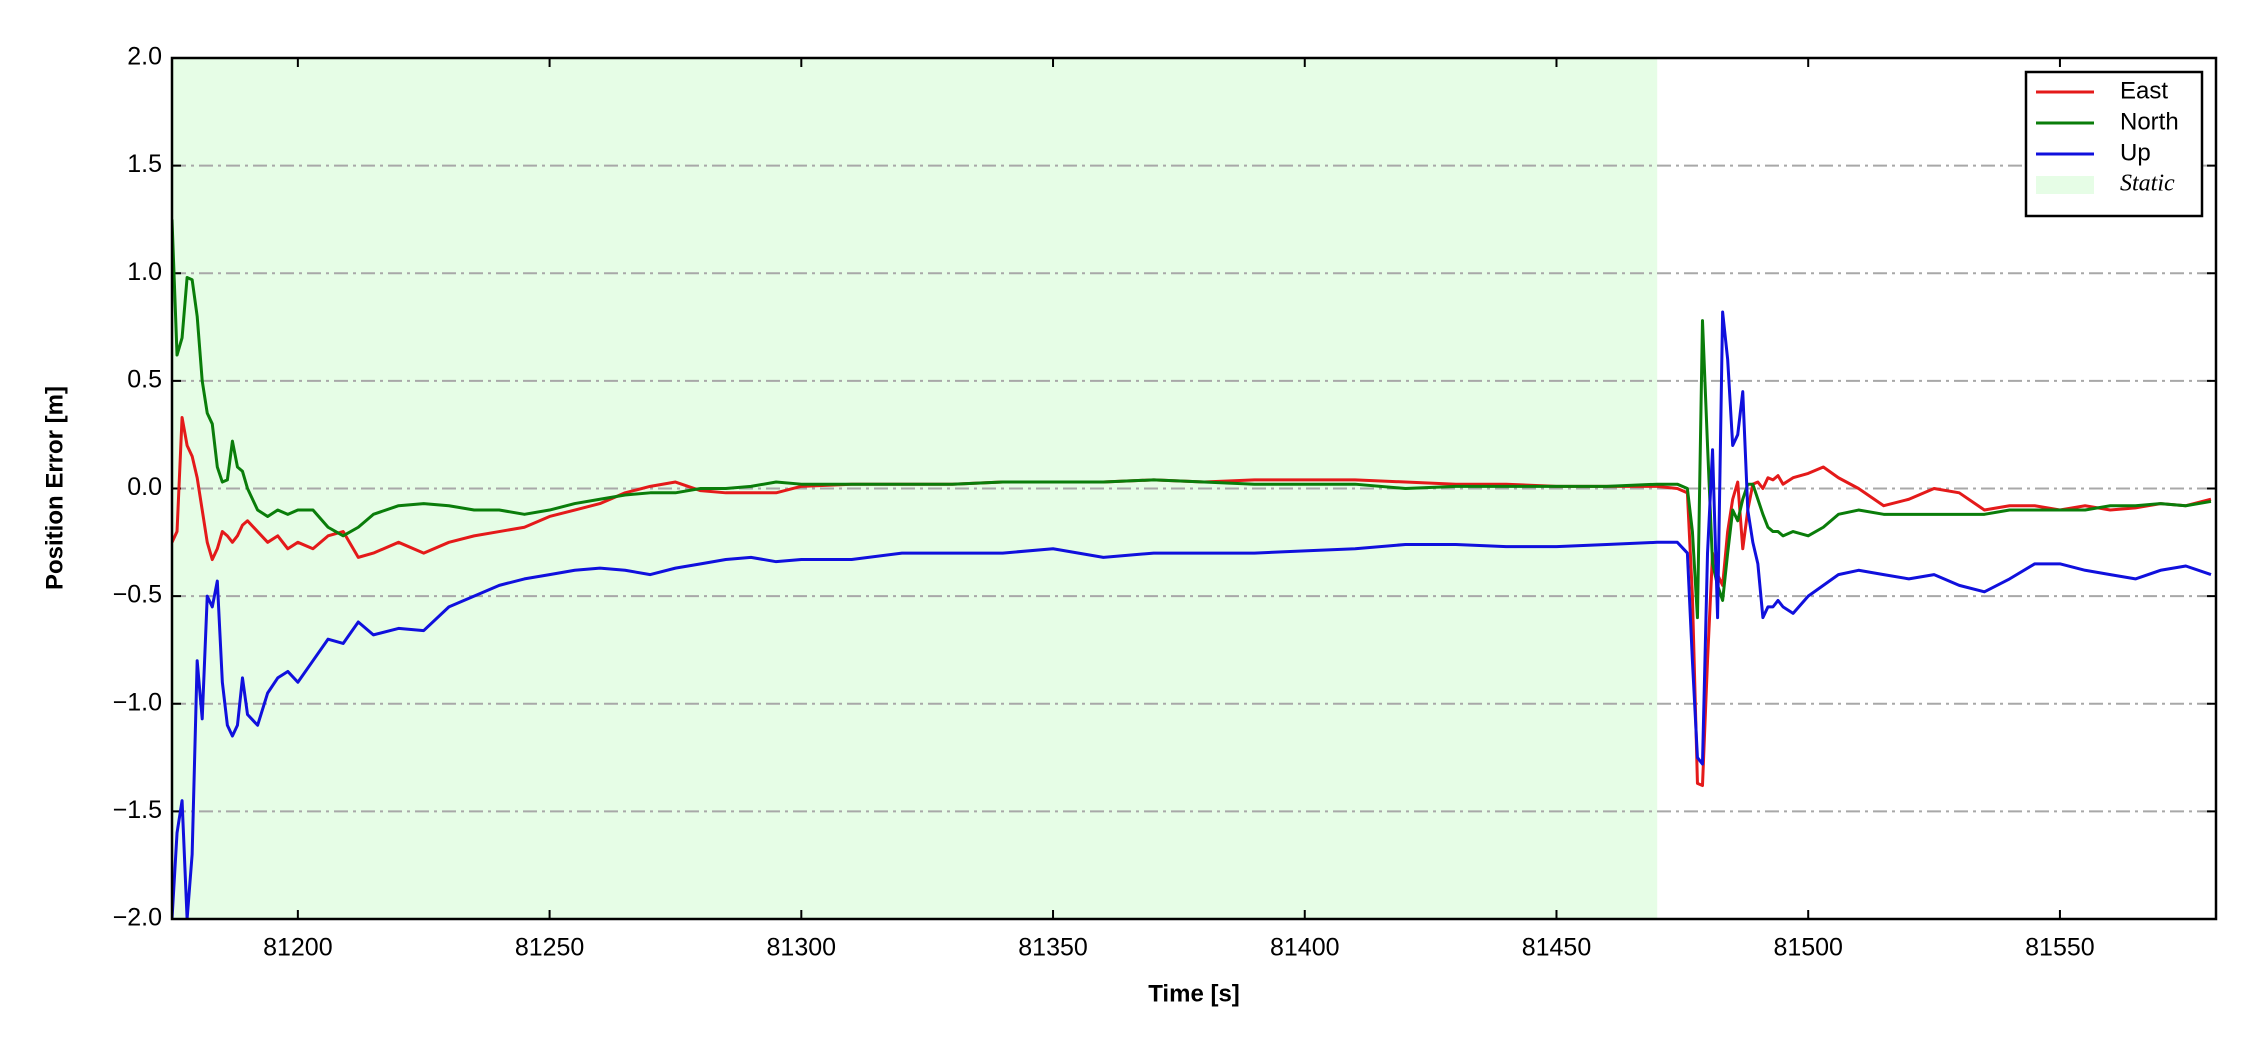 Image resolution: width=2250 pixels, height=1050 pixels. I want to click on y-tick-label: 0.5, so click(144, 379).